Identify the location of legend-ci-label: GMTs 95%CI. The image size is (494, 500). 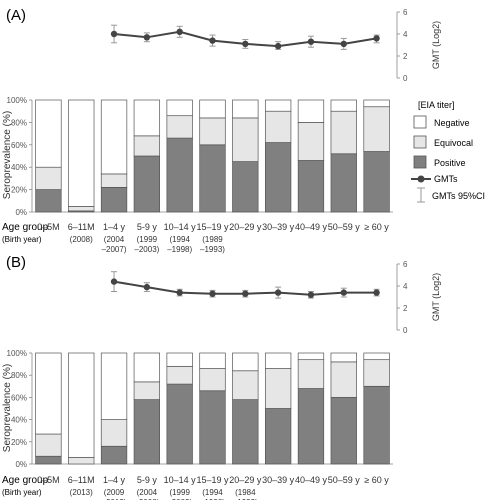
(458, 196).